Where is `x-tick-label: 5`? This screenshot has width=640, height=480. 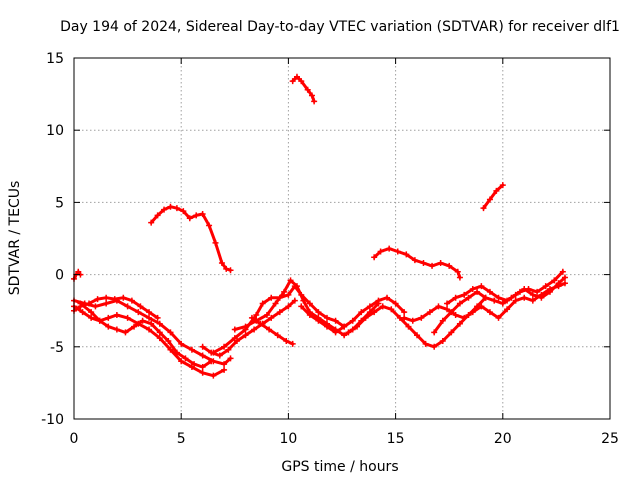
x-tick-label: 5 is located at coordinates (181, 439).